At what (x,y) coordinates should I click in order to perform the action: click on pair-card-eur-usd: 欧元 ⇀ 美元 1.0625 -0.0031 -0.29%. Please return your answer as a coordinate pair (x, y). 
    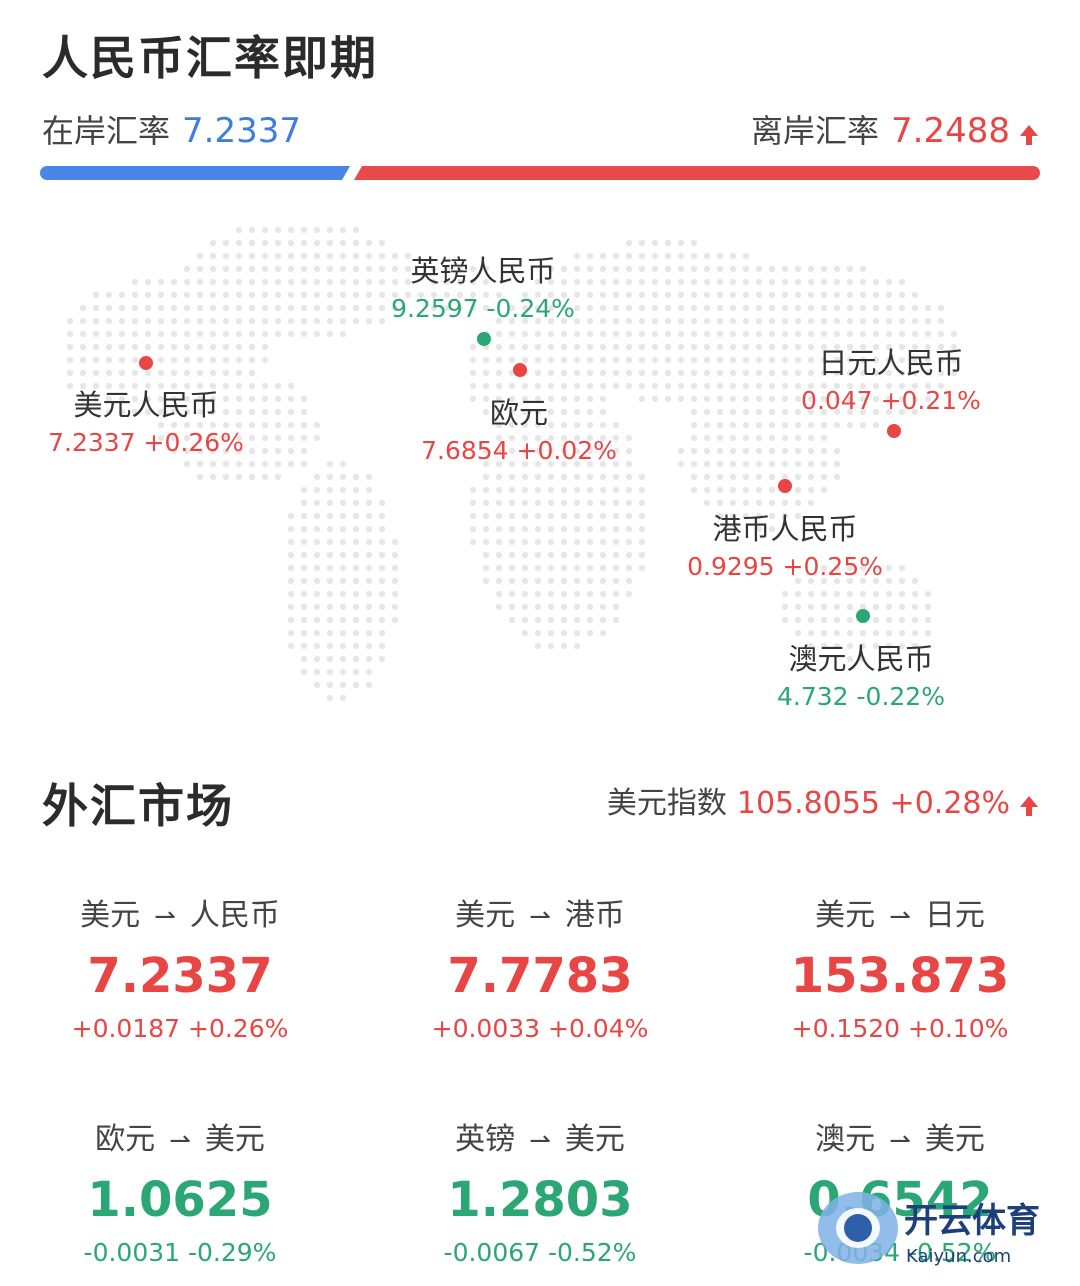
    Looking at the image, I should click on (180, 1190).